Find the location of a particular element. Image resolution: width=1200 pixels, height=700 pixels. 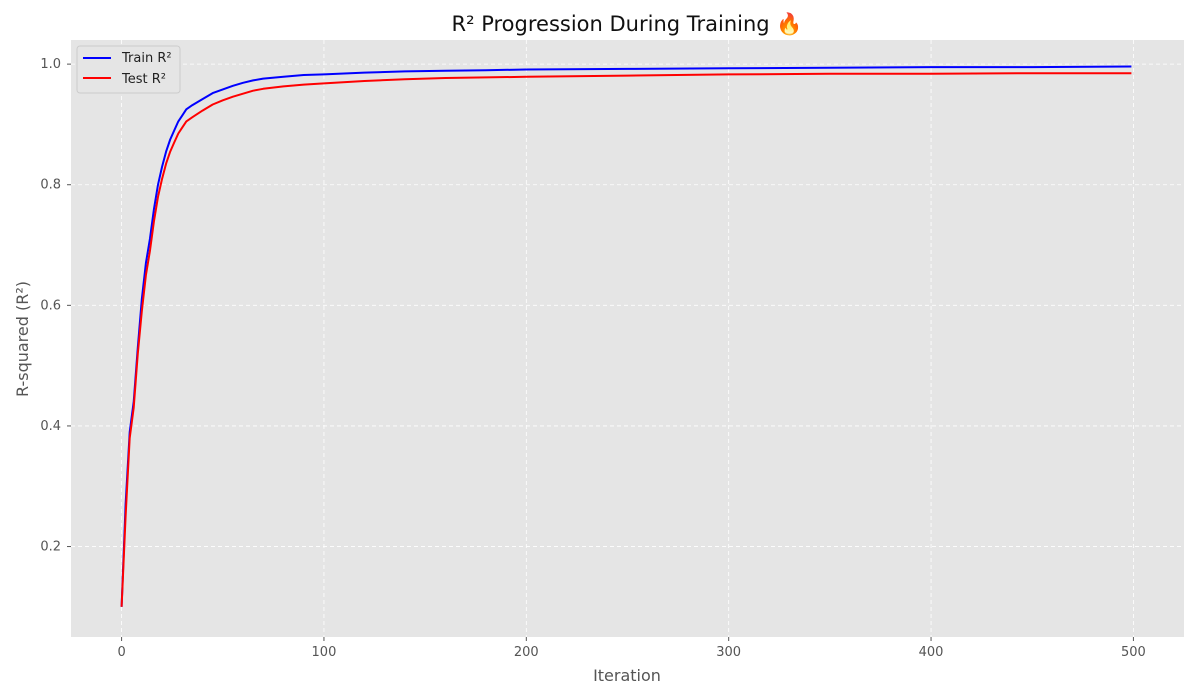

x-tick-label: 400 is located at coordinates (931, 652).